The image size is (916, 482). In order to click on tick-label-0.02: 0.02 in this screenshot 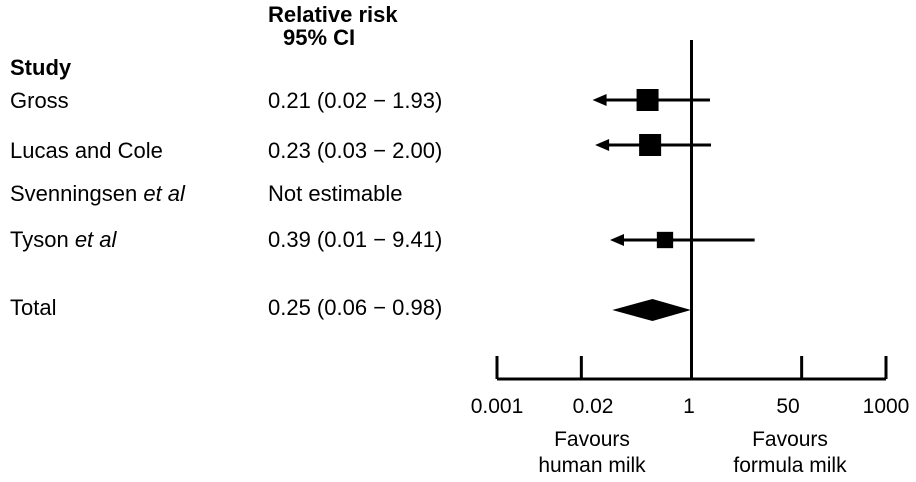, I will do `click(593, 406)`.